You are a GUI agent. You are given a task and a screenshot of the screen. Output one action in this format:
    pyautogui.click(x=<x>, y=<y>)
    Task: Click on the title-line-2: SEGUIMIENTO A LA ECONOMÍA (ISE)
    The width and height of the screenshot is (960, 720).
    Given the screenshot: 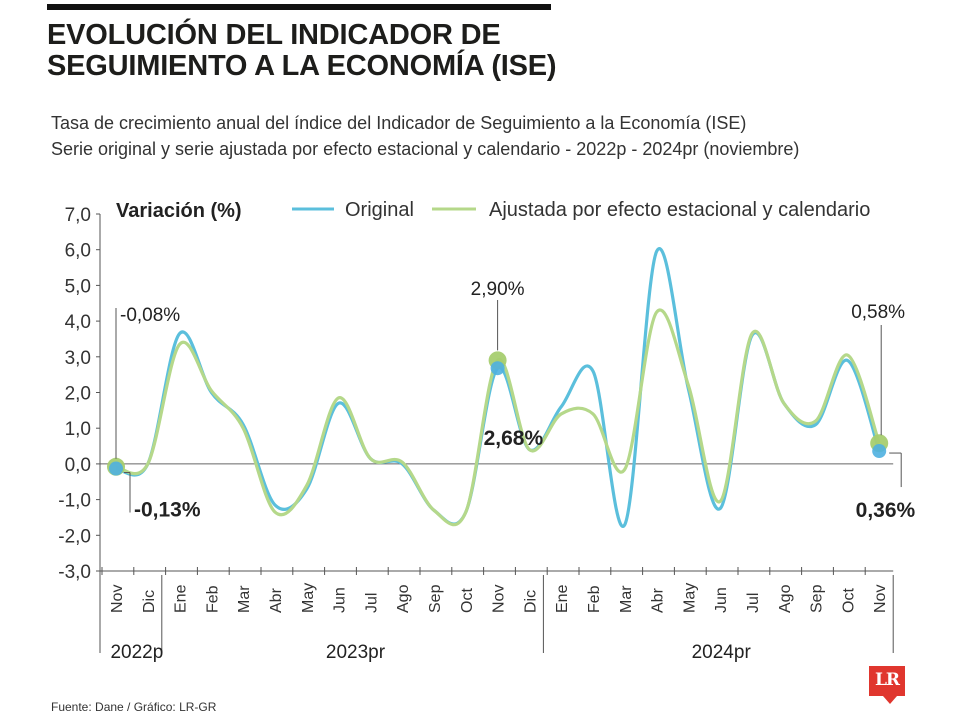 What is the action you would take?
    pyautogui.click(x=302, y=66)
    